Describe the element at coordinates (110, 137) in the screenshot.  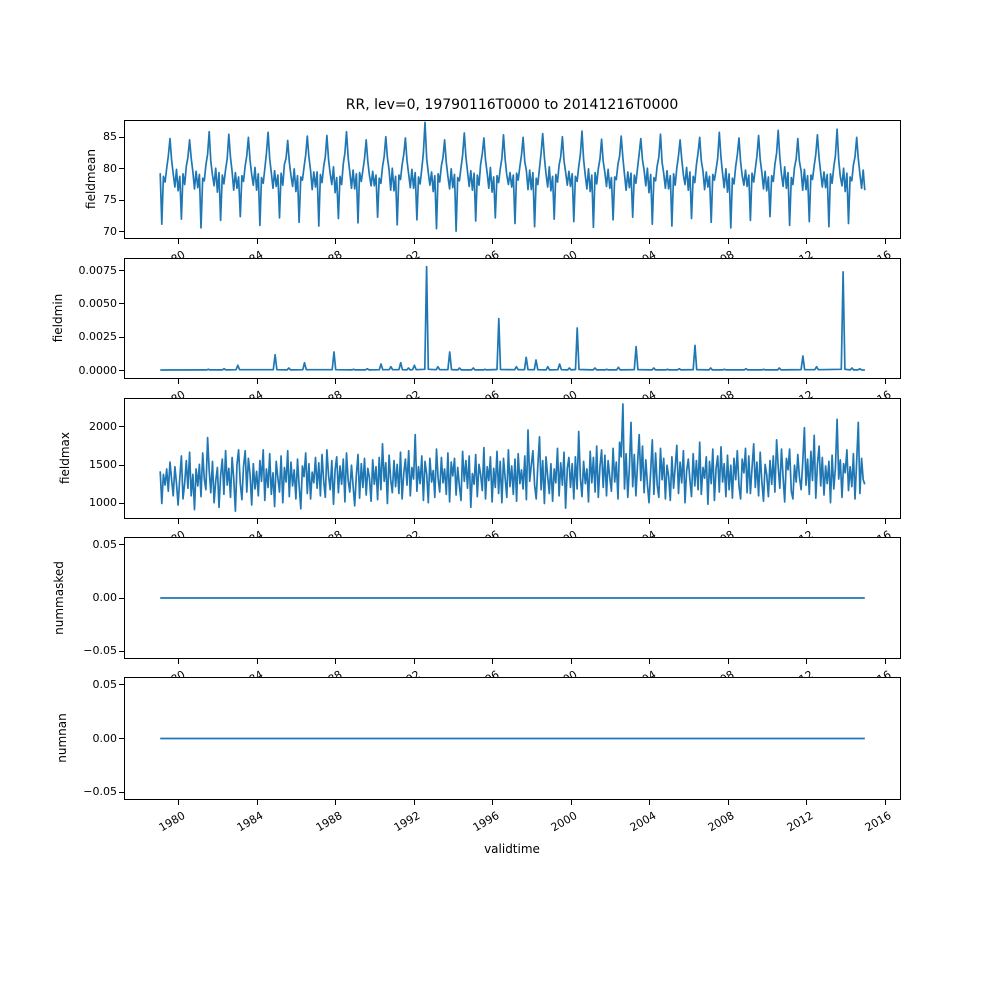
I see `y-tick-label: 85` at that location.